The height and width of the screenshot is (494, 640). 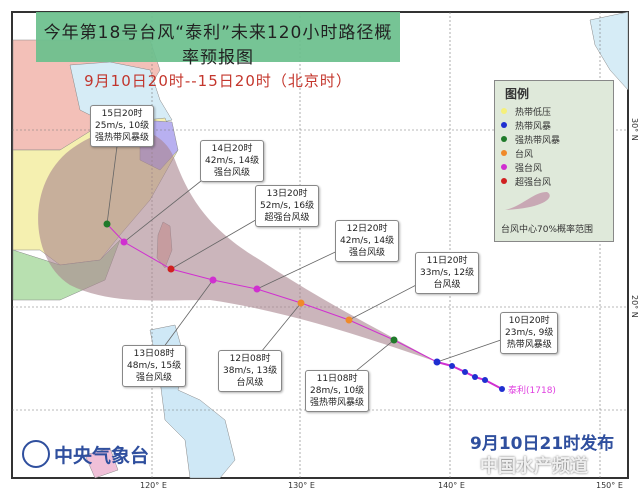 I want to click on forecast-wind: 28m/s, 10级, so click(x=337, y=391).